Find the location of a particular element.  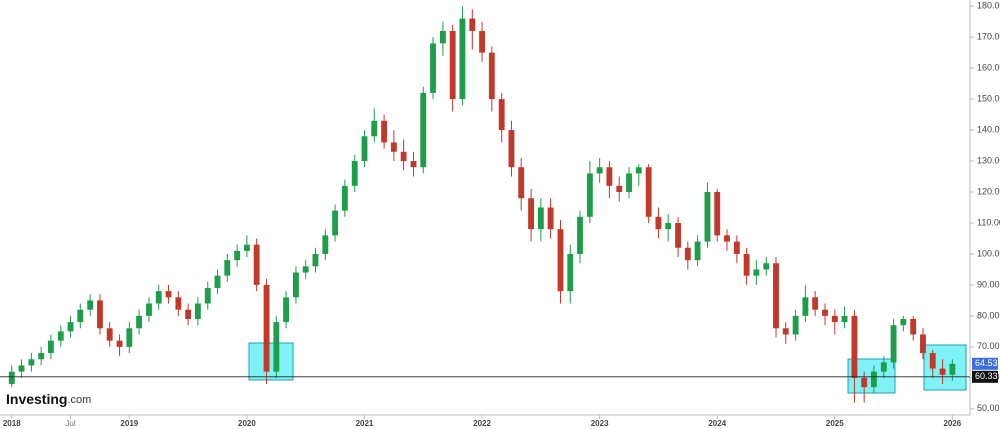

x-tick-label: 2019 is located at coordinates (129, 423).